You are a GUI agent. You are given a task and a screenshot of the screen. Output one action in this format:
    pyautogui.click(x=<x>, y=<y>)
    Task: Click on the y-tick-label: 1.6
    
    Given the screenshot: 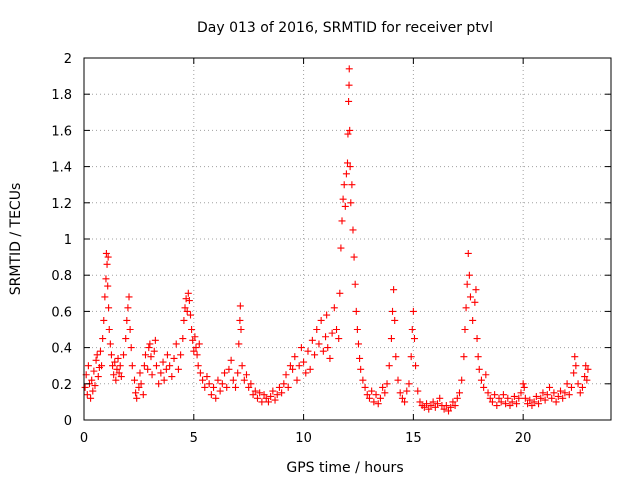 What is the action you would take?
    pyautogui.click(x=61, y=131)
    